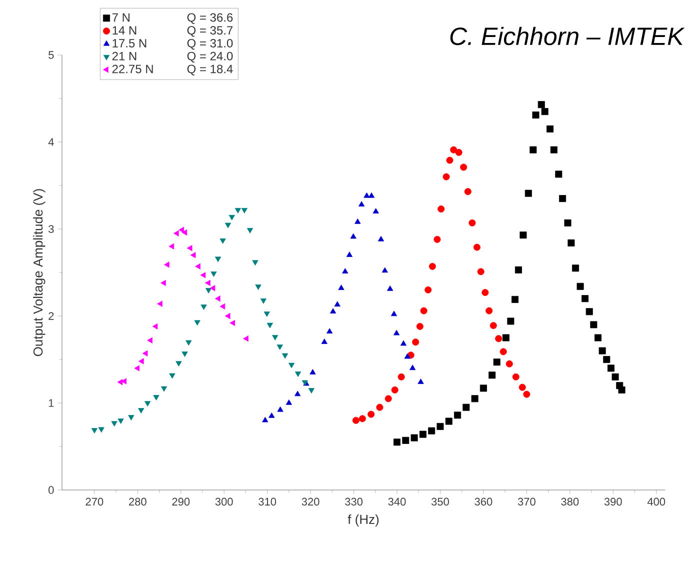 Image resolution: width=691 pixels, height=562 pixels. What do you see at coordinates (363, 520) in the screenshot?
I see `x-axis-title: f (Hz)` at bounding box center [363, 520].